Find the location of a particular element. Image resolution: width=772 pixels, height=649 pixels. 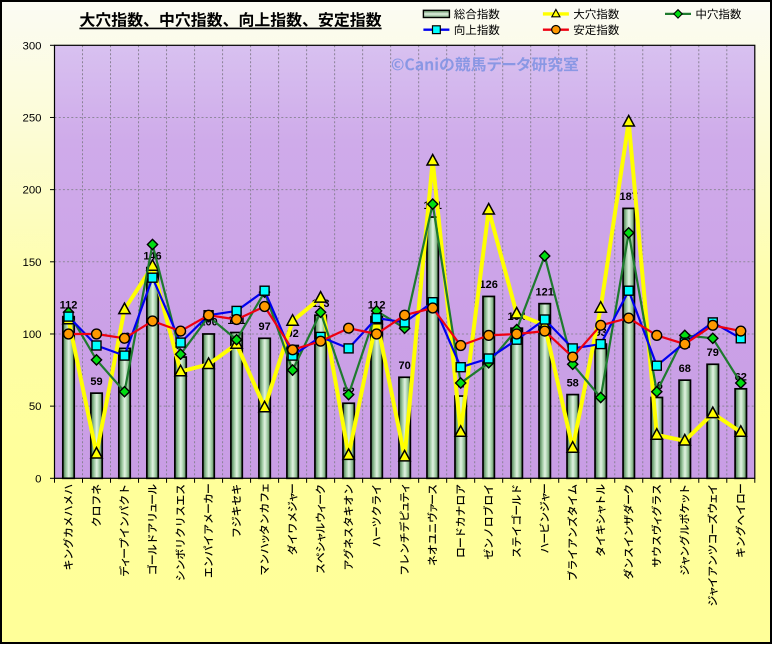

svg-text: 50 is located at coordinates (35, 407).